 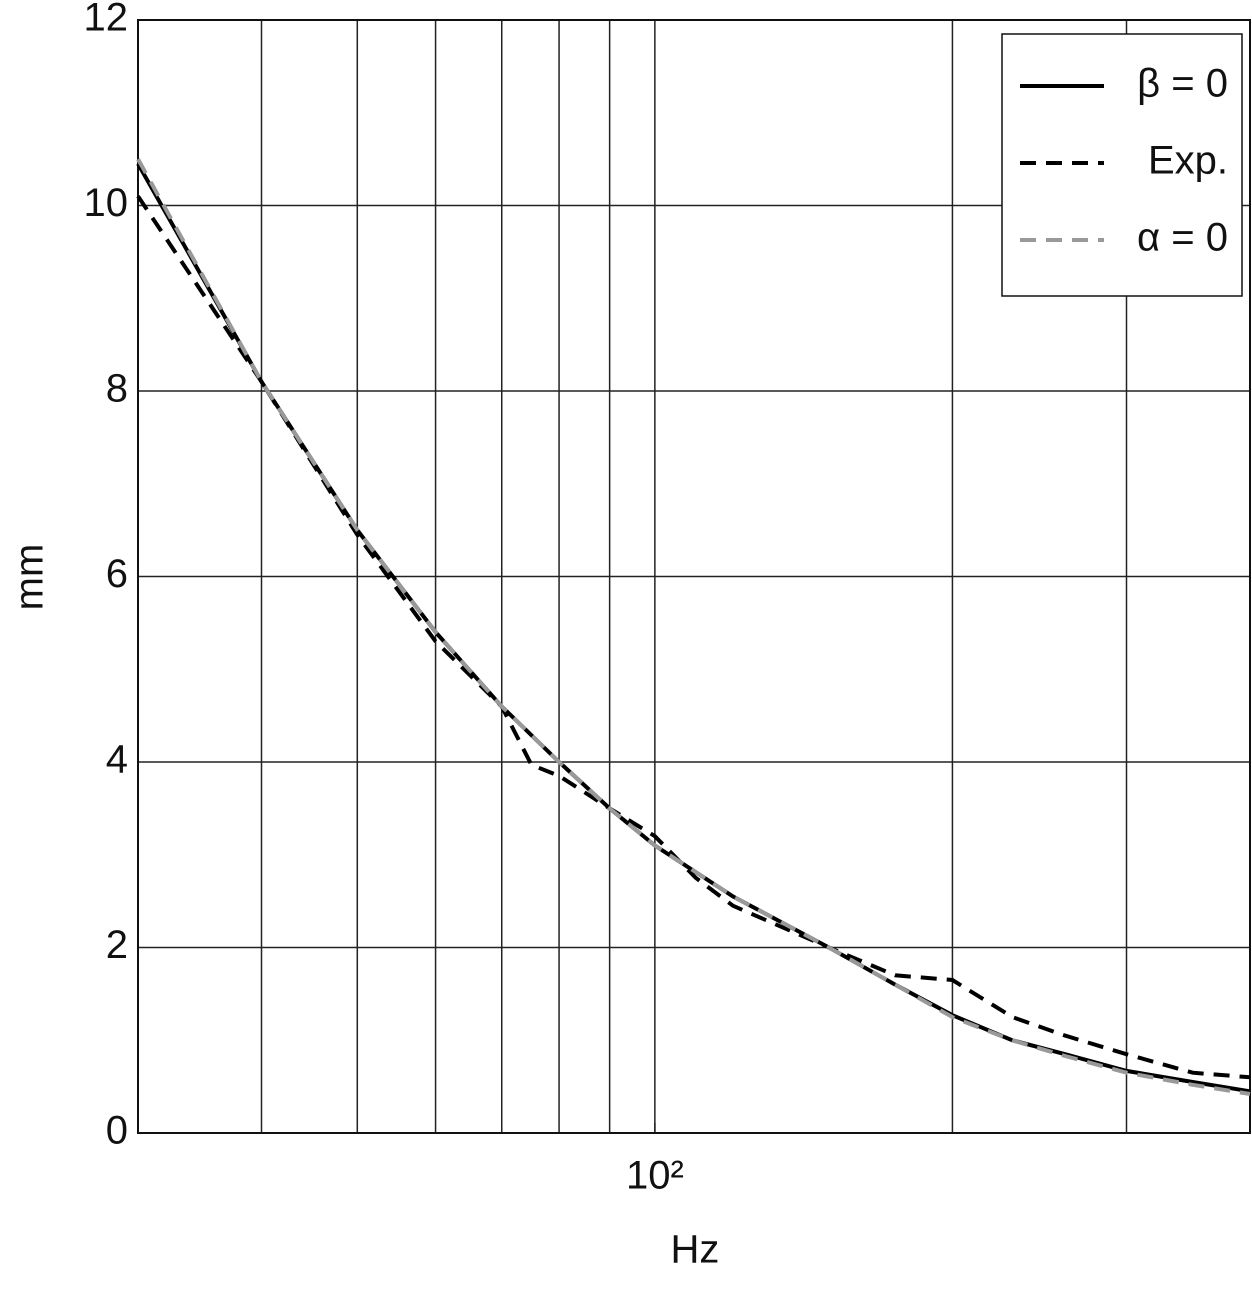 What do you see at coordinates (1188, 161) in the screenshot?
I see `legend-label: Exp.` at bounding box center [1188, 161].